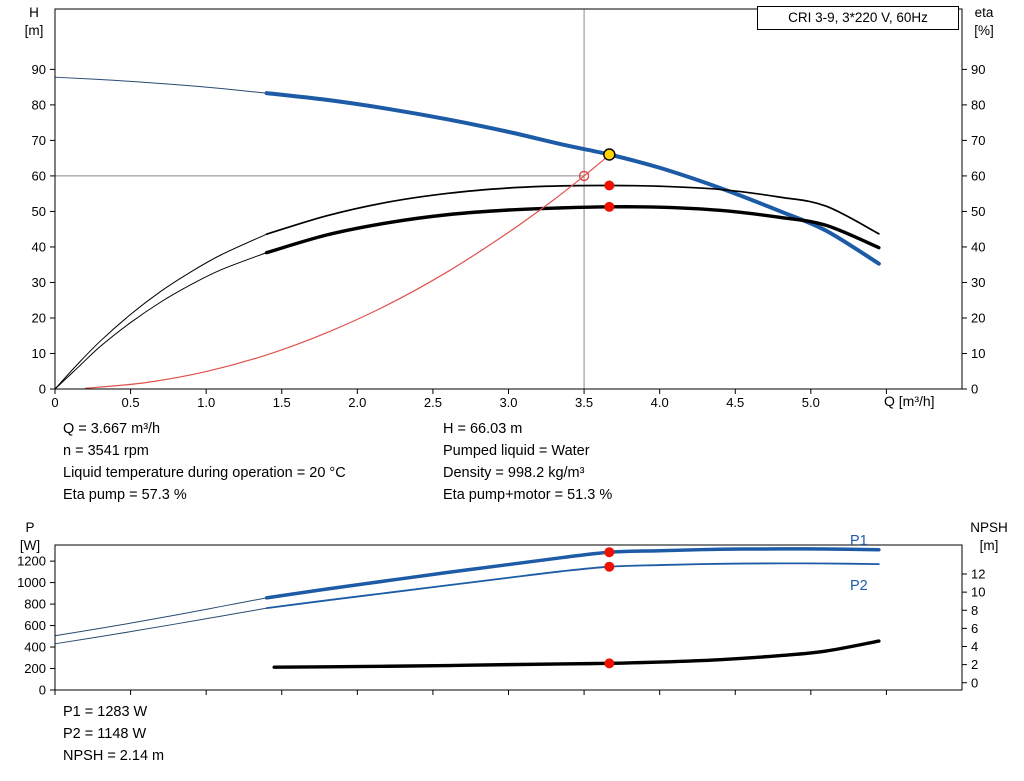  Describe the element at coordinates (978, 140) in the screenshot. I see `y-right-tick-label: 70` at that location.